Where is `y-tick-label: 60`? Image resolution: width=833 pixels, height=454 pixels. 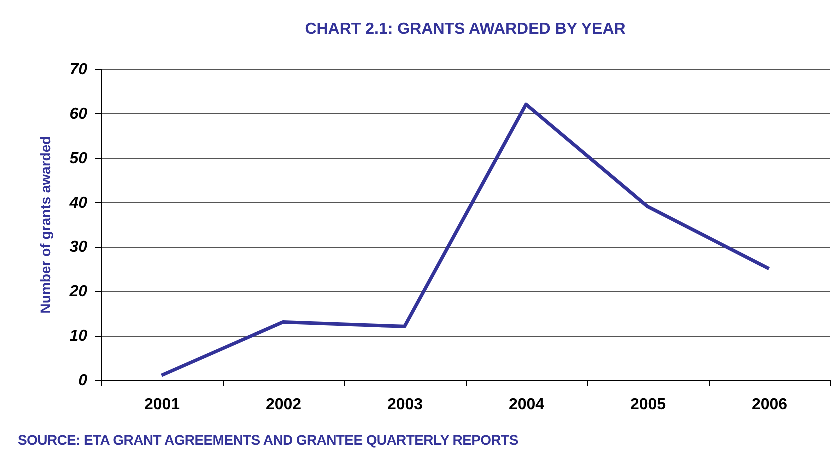
y-tick-label: 60 is located at coordinates (79, 114).